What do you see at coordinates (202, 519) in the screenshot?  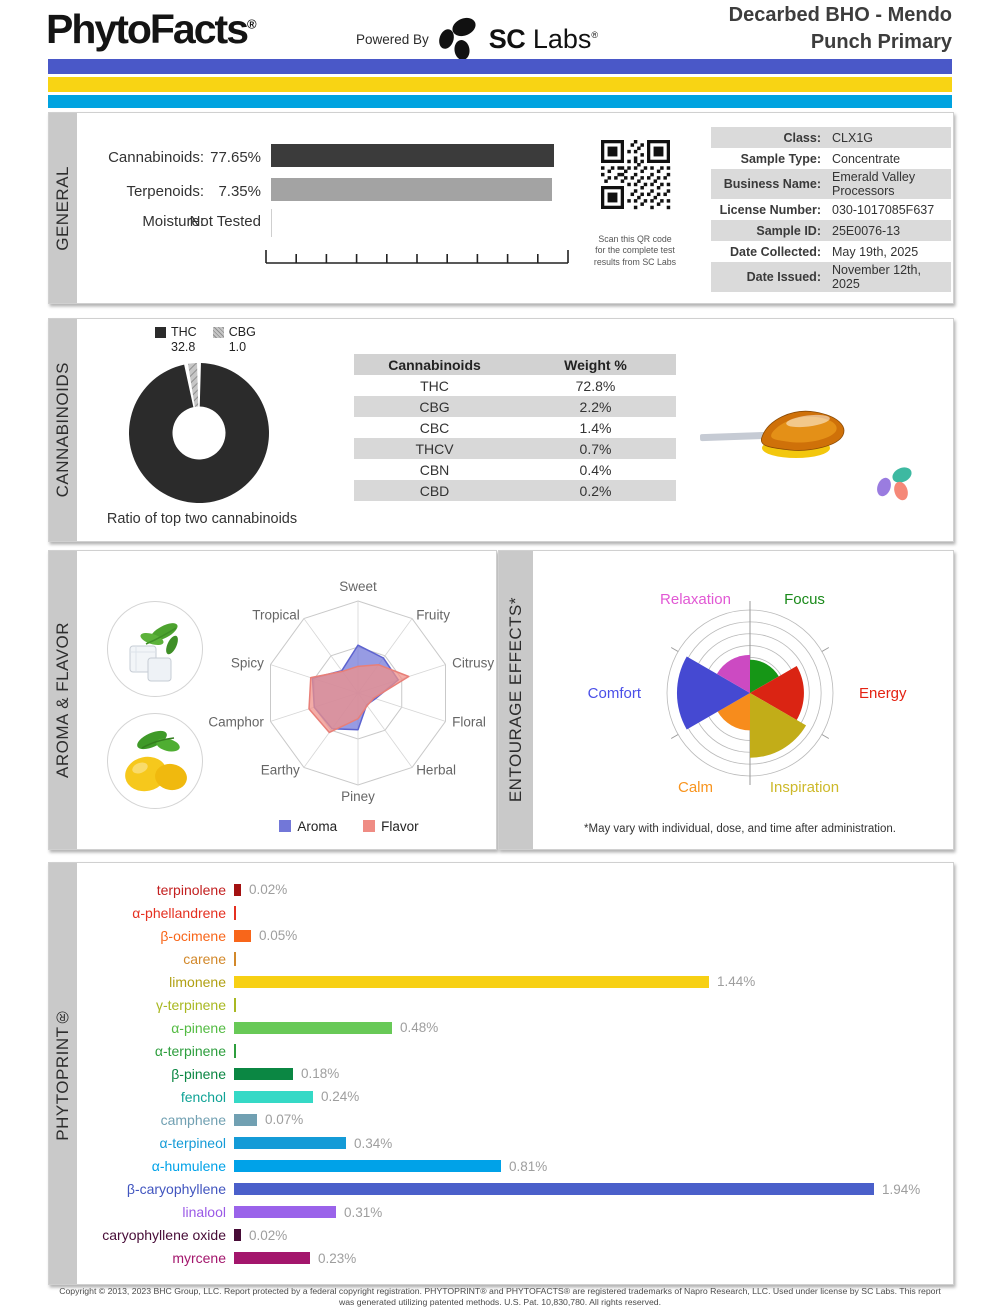 I see `donut-caption: Ratio of top two cannabinoids` at bounding box center [202, 519].